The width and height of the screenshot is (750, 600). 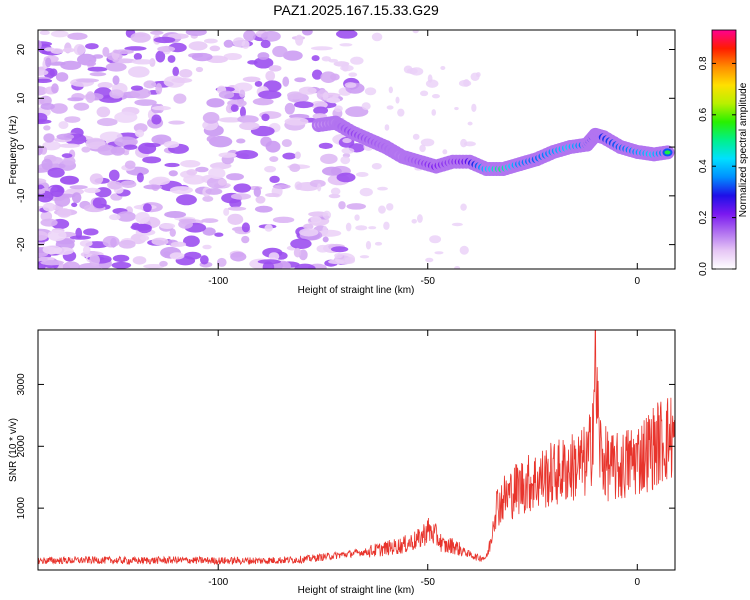 What do you see at coordinates (21, 446) in the screenshot?
I see `snr-y-tick-label: 2000` at bounding box center [21, 446].